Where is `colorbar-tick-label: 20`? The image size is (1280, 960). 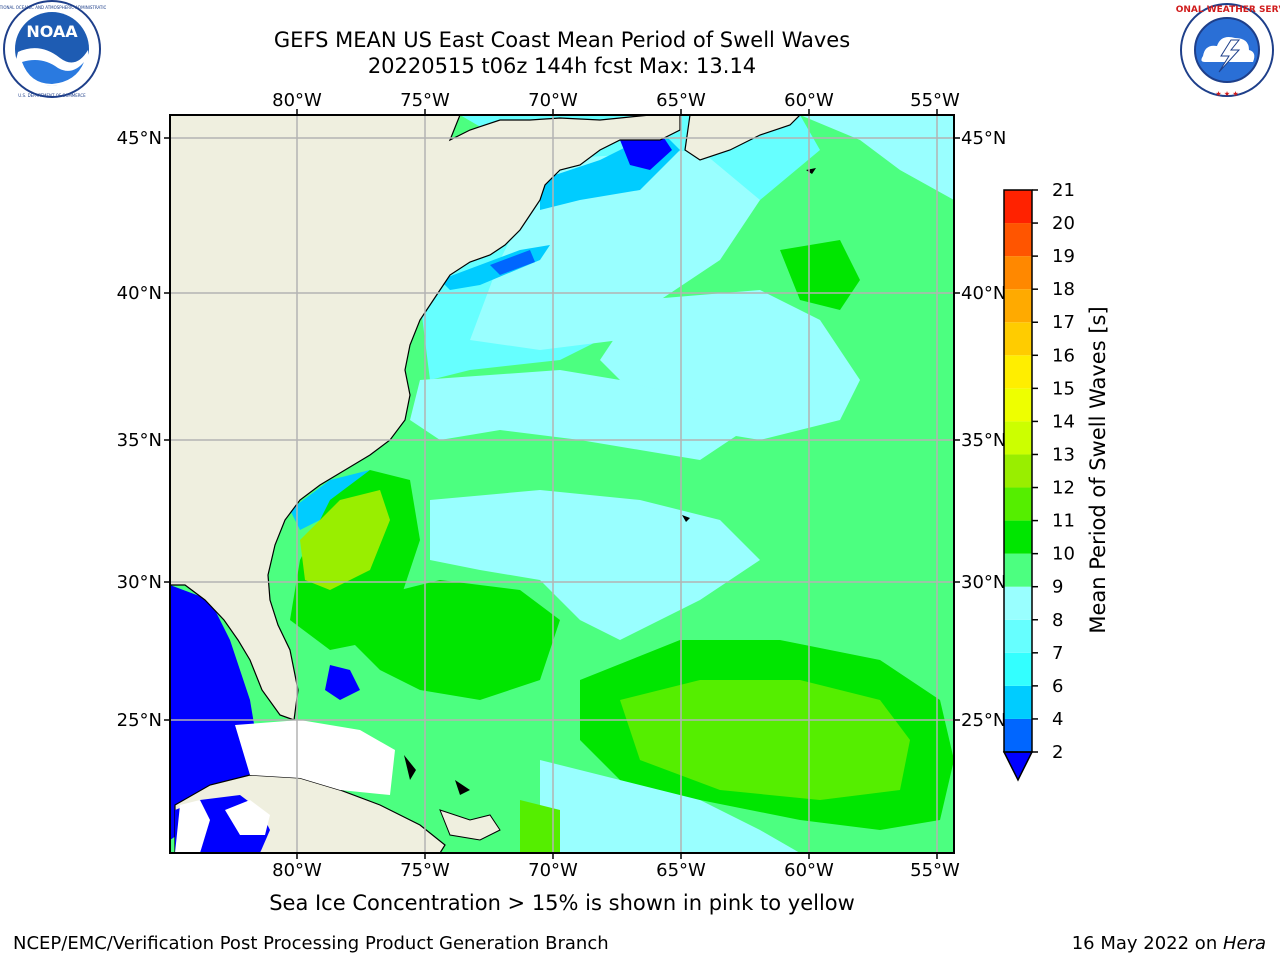 colorbar-tick-label: 20 is located at coordinates (1063, 223).